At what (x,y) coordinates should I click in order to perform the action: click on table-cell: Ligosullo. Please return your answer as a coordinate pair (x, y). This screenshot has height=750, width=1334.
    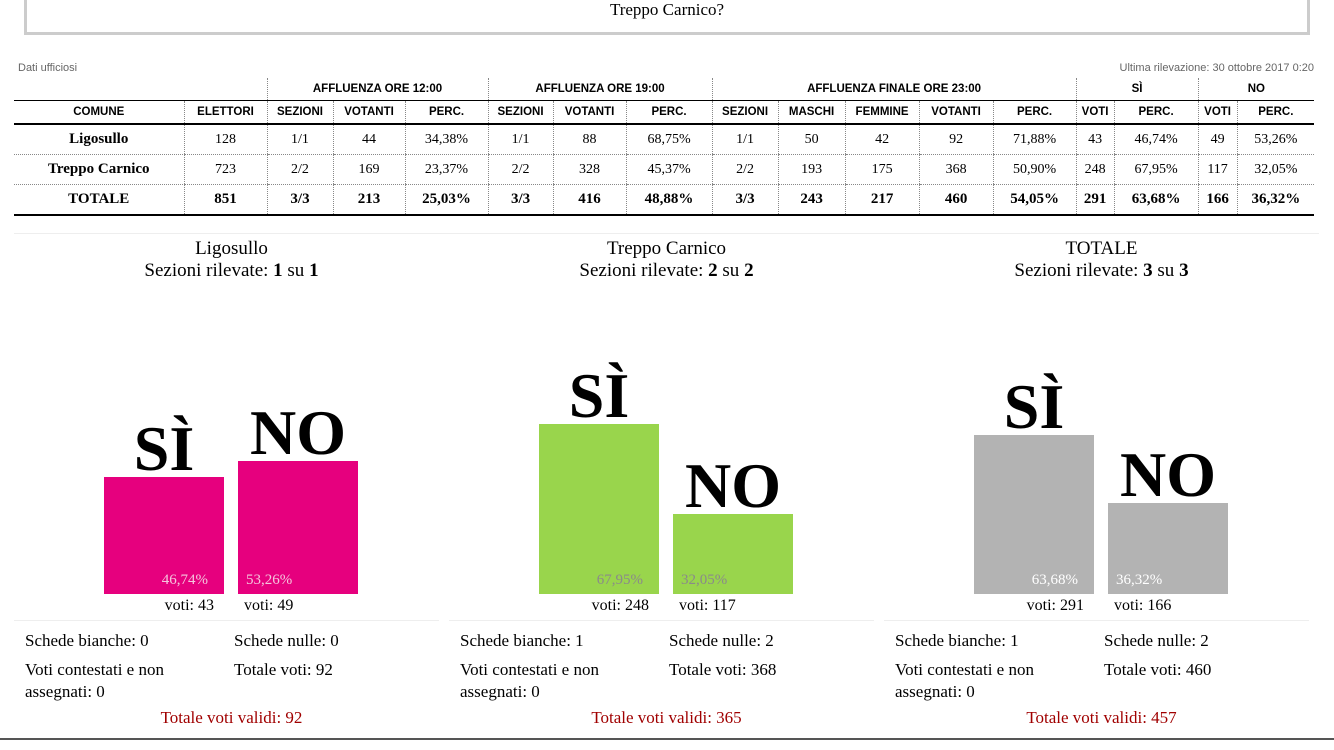
    Looking at the image, I should click on (99, 139).